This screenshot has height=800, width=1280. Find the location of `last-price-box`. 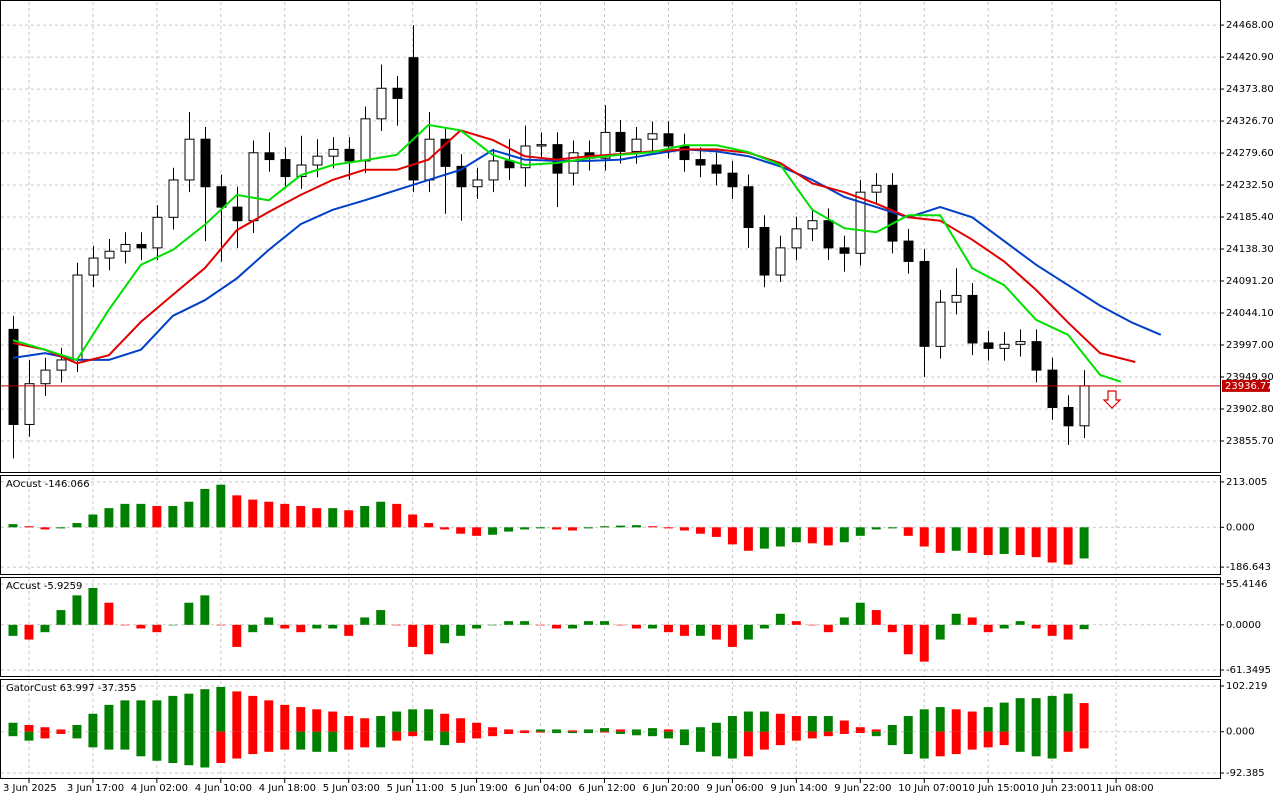

last-price-box is located at coordinates (1246, 385).